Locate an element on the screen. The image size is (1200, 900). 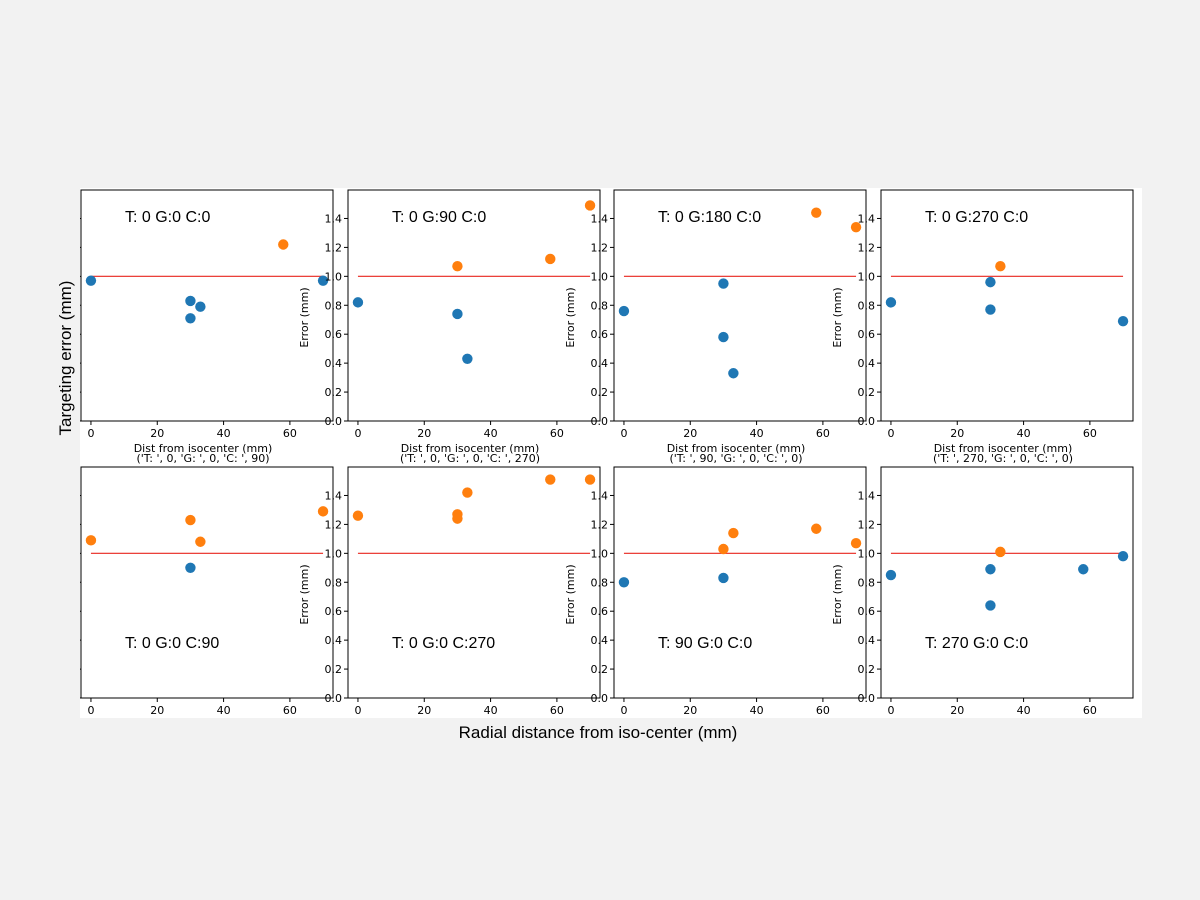
panel-annotation: T: 0 G:180 C:0 is located at coordinates (709, 217).